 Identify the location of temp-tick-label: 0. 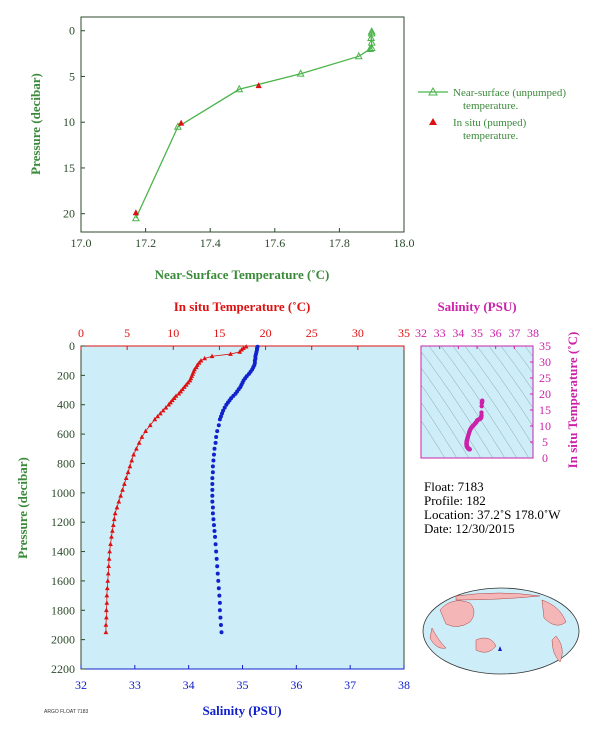
(81, 333).